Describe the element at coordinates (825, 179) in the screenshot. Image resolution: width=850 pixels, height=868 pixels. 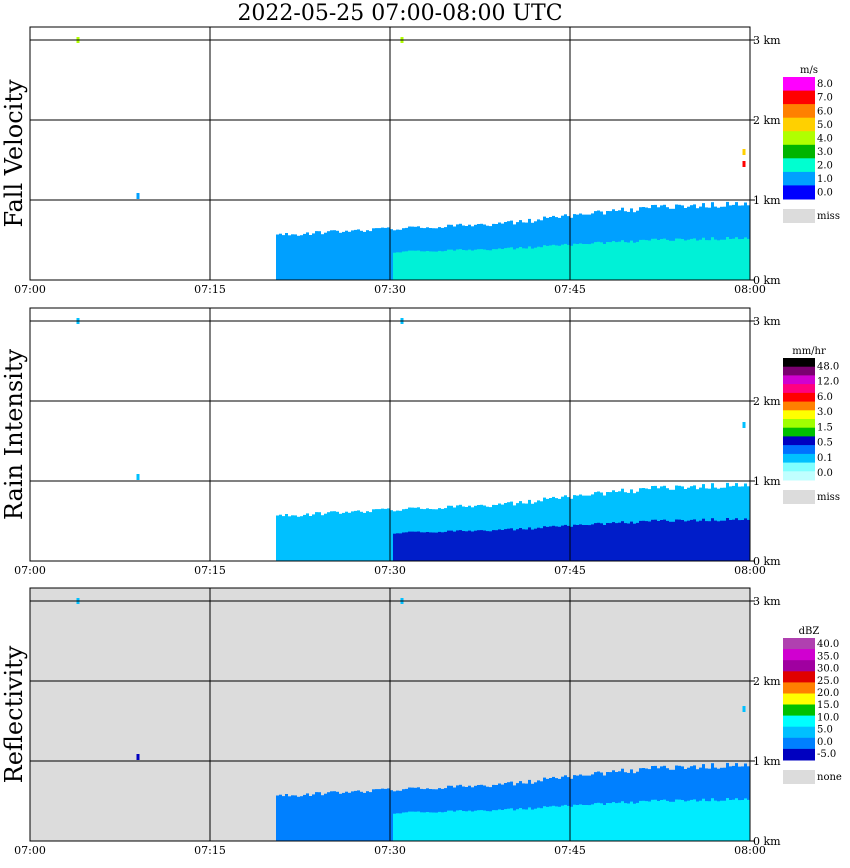
I see `colorbar-label: 1.0` at that location.